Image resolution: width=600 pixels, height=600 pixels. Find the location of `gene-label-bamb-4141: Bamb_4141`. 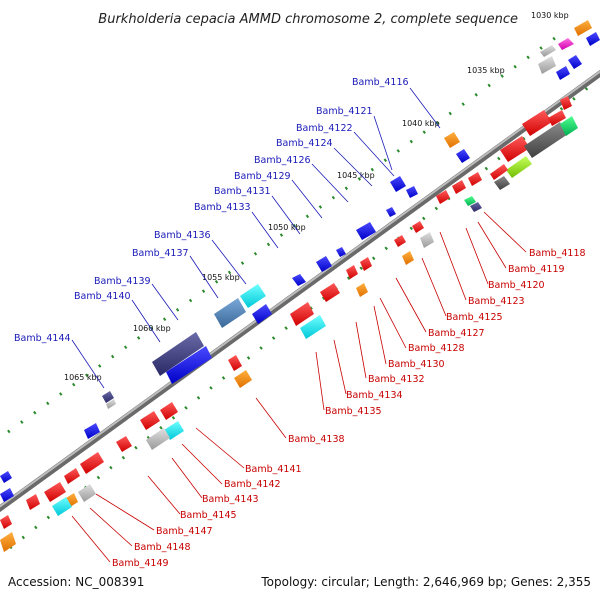

gene-label-bamb-4141: Bamb_4141 is located at coordinates (273, 469).